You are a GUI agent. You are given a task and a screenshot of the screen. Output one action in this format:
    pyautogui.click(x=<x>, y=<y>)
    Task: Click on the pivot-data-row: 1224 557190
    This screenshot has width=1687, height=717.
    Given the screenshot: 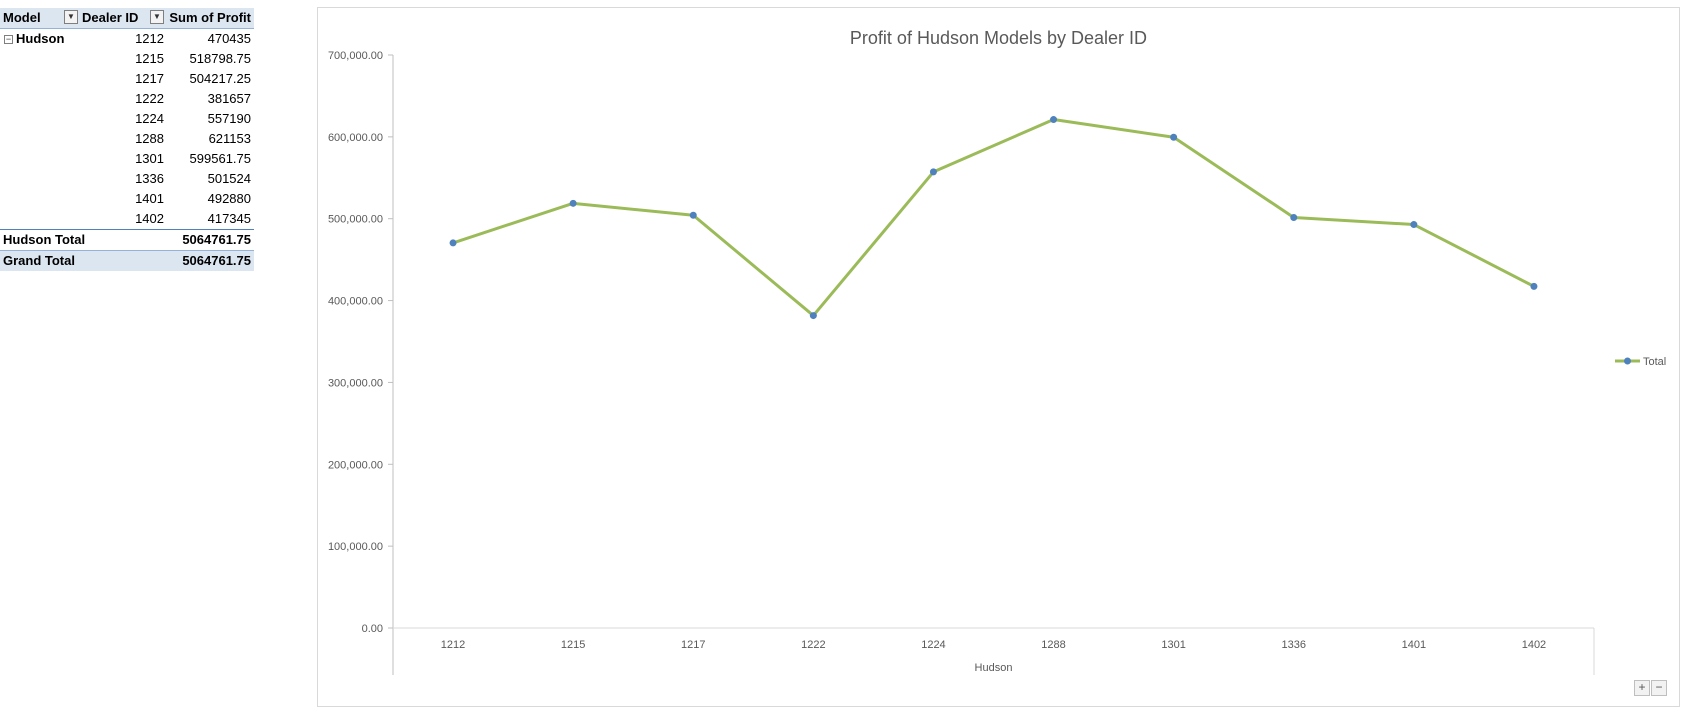 What is the action you would take?
    pyautogui.click(x=127, y=119)
    